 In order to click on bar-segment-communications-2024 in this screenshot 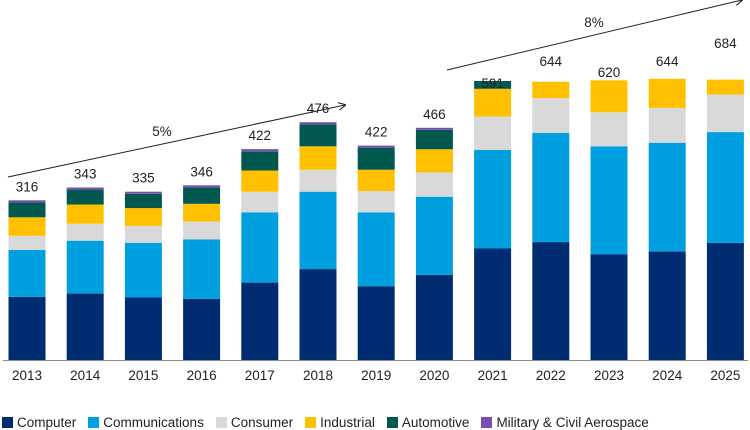, I will do `click(667, 197)`.